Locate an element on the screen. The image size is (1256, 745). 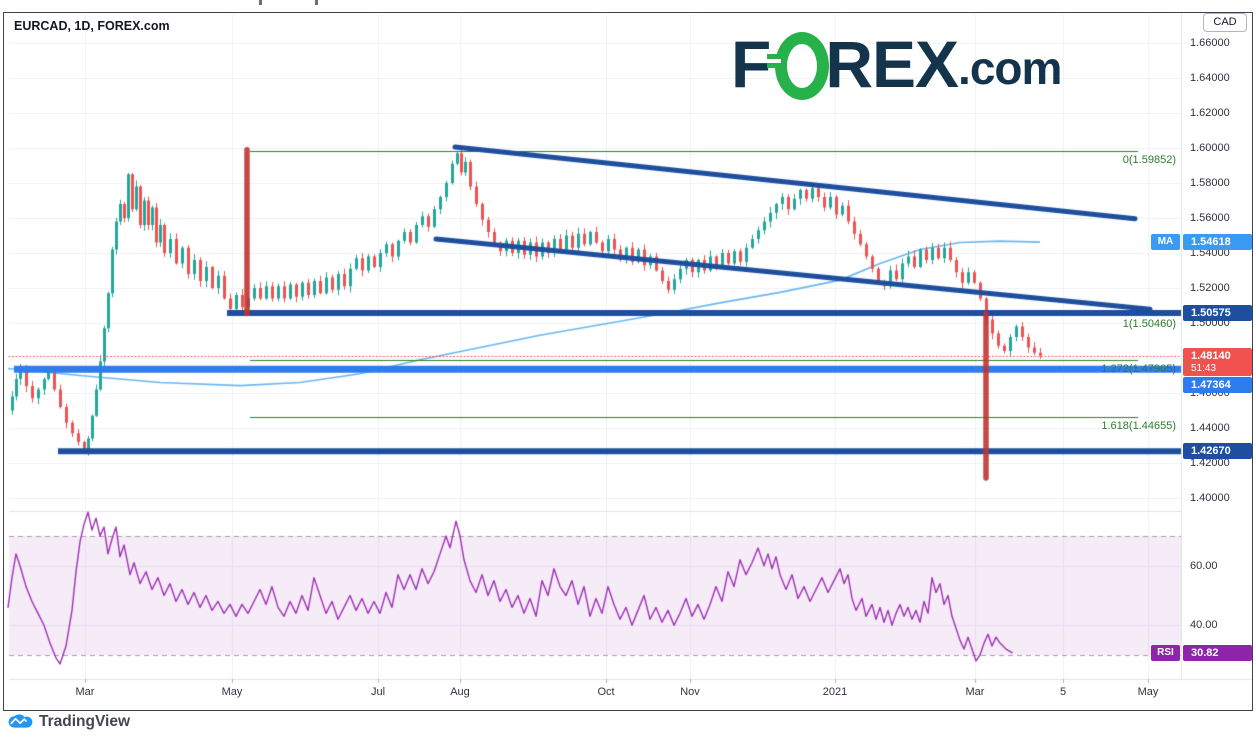
rsi-tick-label: 60.00 is located at coordinates (1204, 565).